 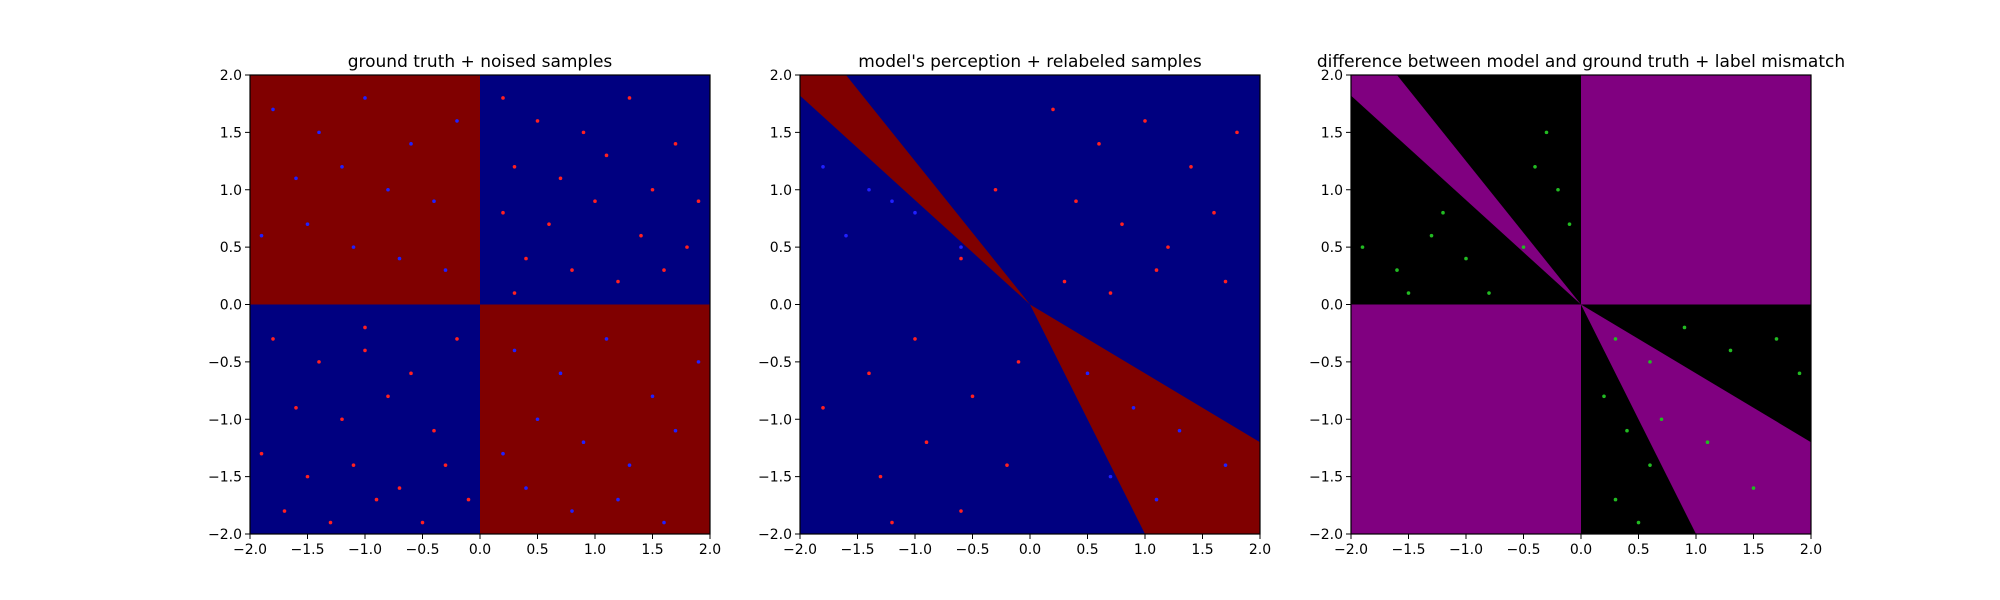 What do you see at coordinates (652, 550) in the screenshot?
I see `x-tick-label: 1.5` at bounding box center [652, 550].